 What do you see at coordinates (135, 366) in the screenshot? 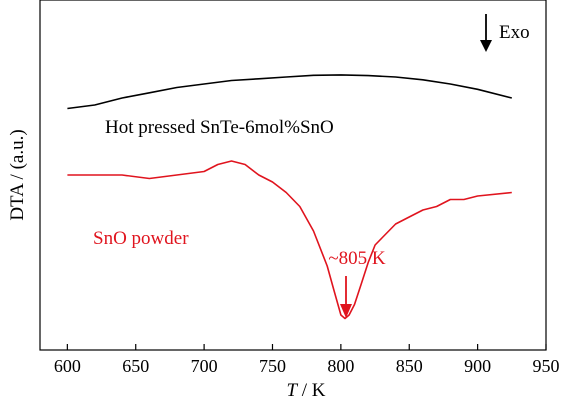
I see `x-tick-label: 650` at bounding box center [135, 366].